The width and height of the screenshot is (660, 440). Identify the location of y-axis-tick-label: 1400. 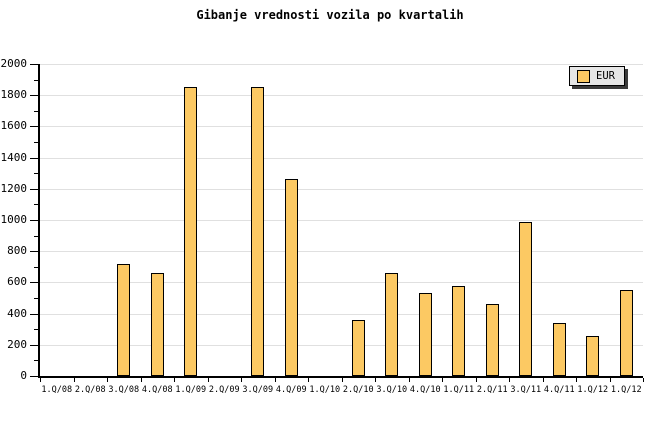
(14, 157).